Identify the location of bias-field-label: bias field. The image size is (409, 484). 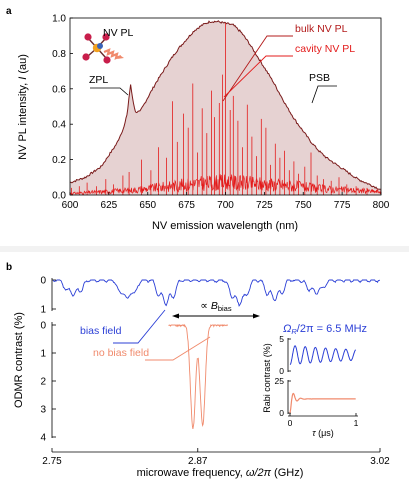
(101, 331).